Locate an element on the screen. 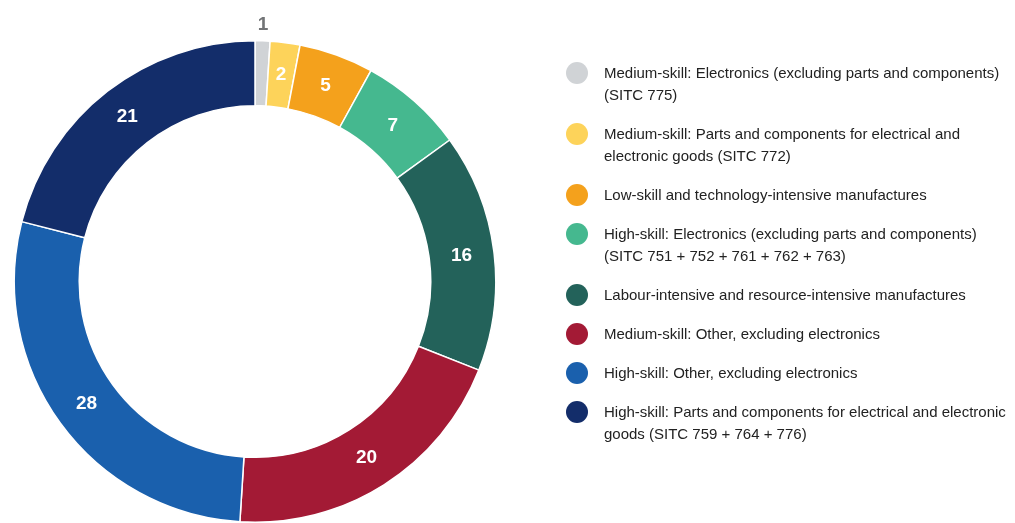  data-label: 5 is located at coordinates (326, 84).